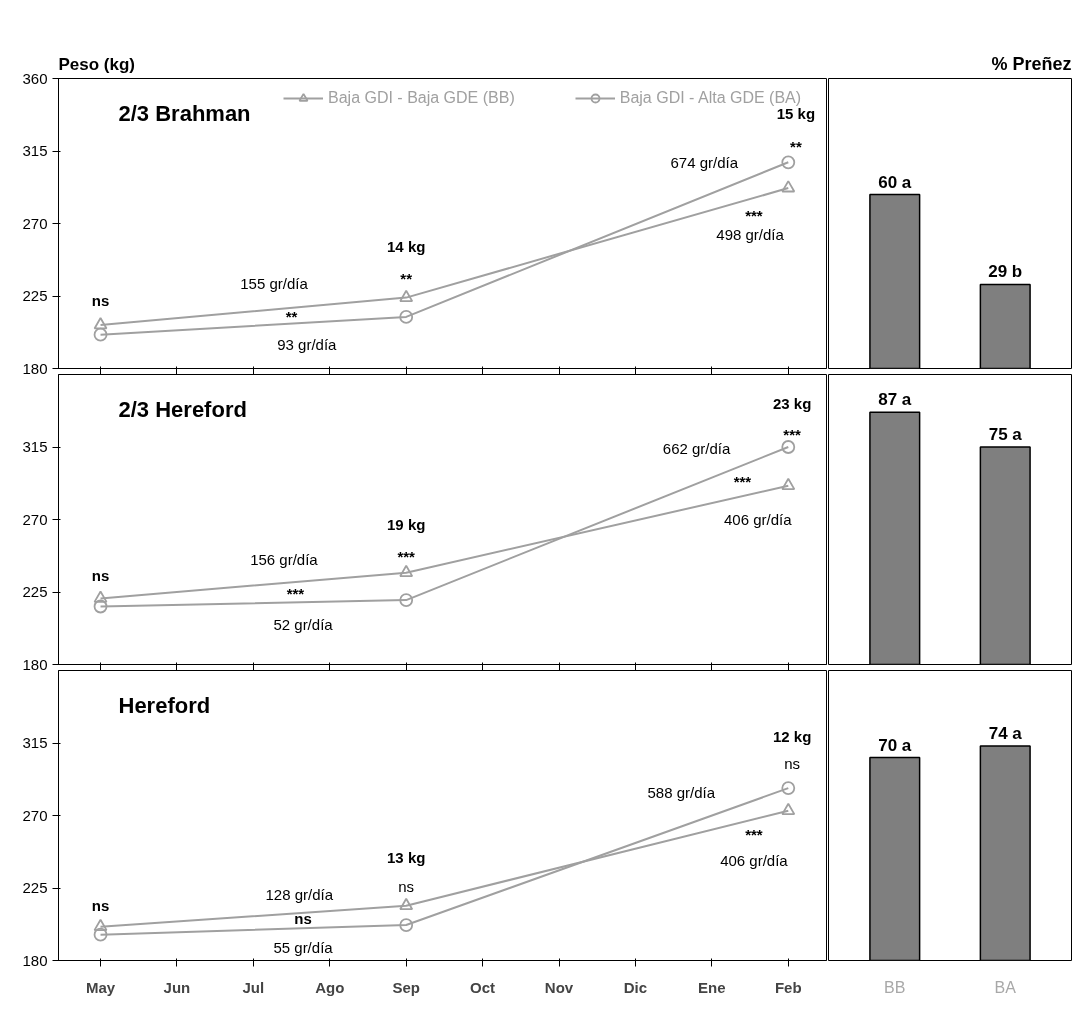 The image size is (1089, 1013). Describe the element at coordinates (421, 98) in the screenshot. I see `legend-label: Baja GDI - Baja GDE (BB)` at that location.